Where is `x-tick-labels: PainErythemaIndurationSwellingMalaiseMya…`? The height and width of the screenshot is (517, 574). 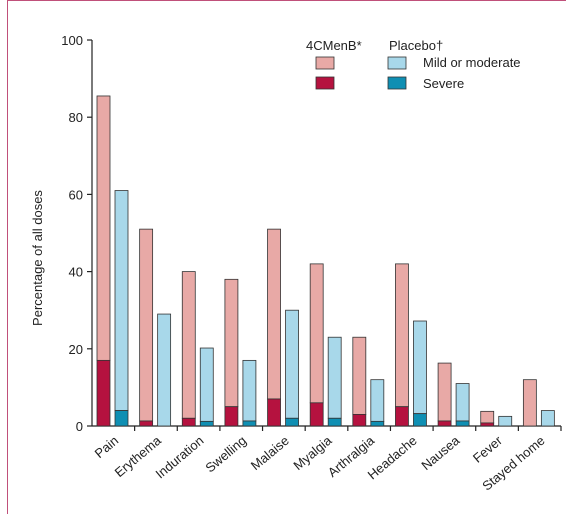
x-tick-labels: PainErythemaIndurationSwellingMalaiseMya… is located at coordinates (320, 462).